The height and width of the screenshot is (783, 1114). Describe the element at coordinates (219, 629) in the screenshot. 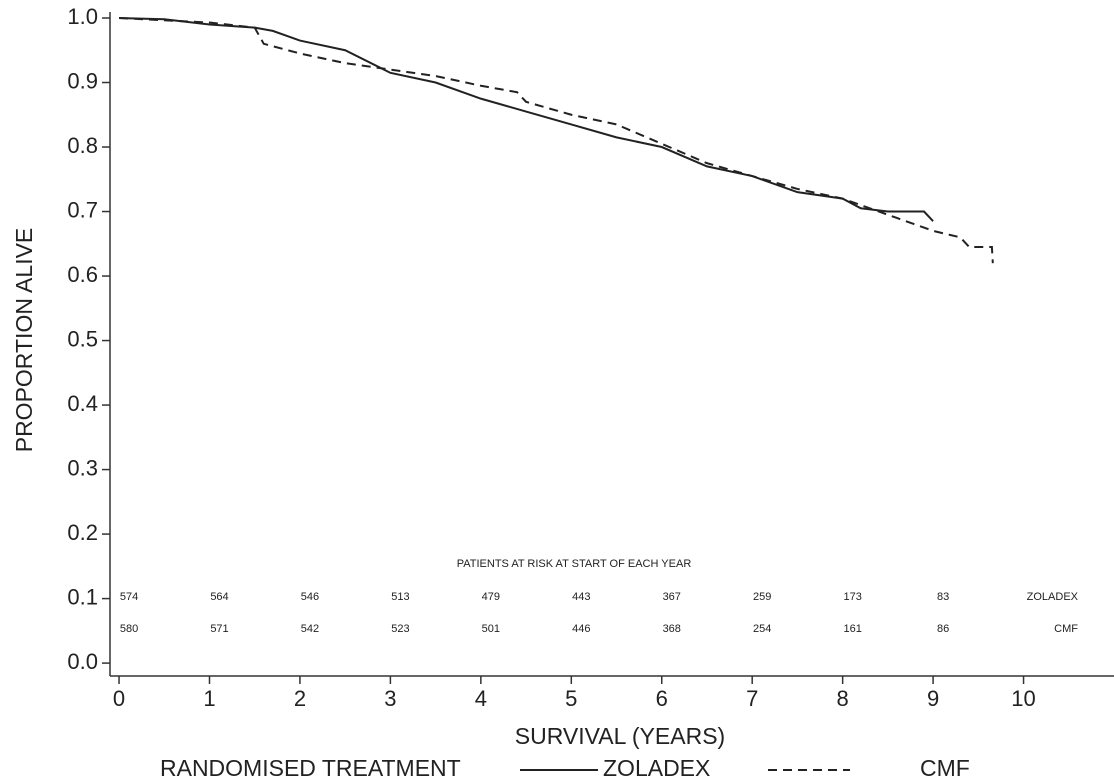

I see `at-risk-count: 571` at that location.